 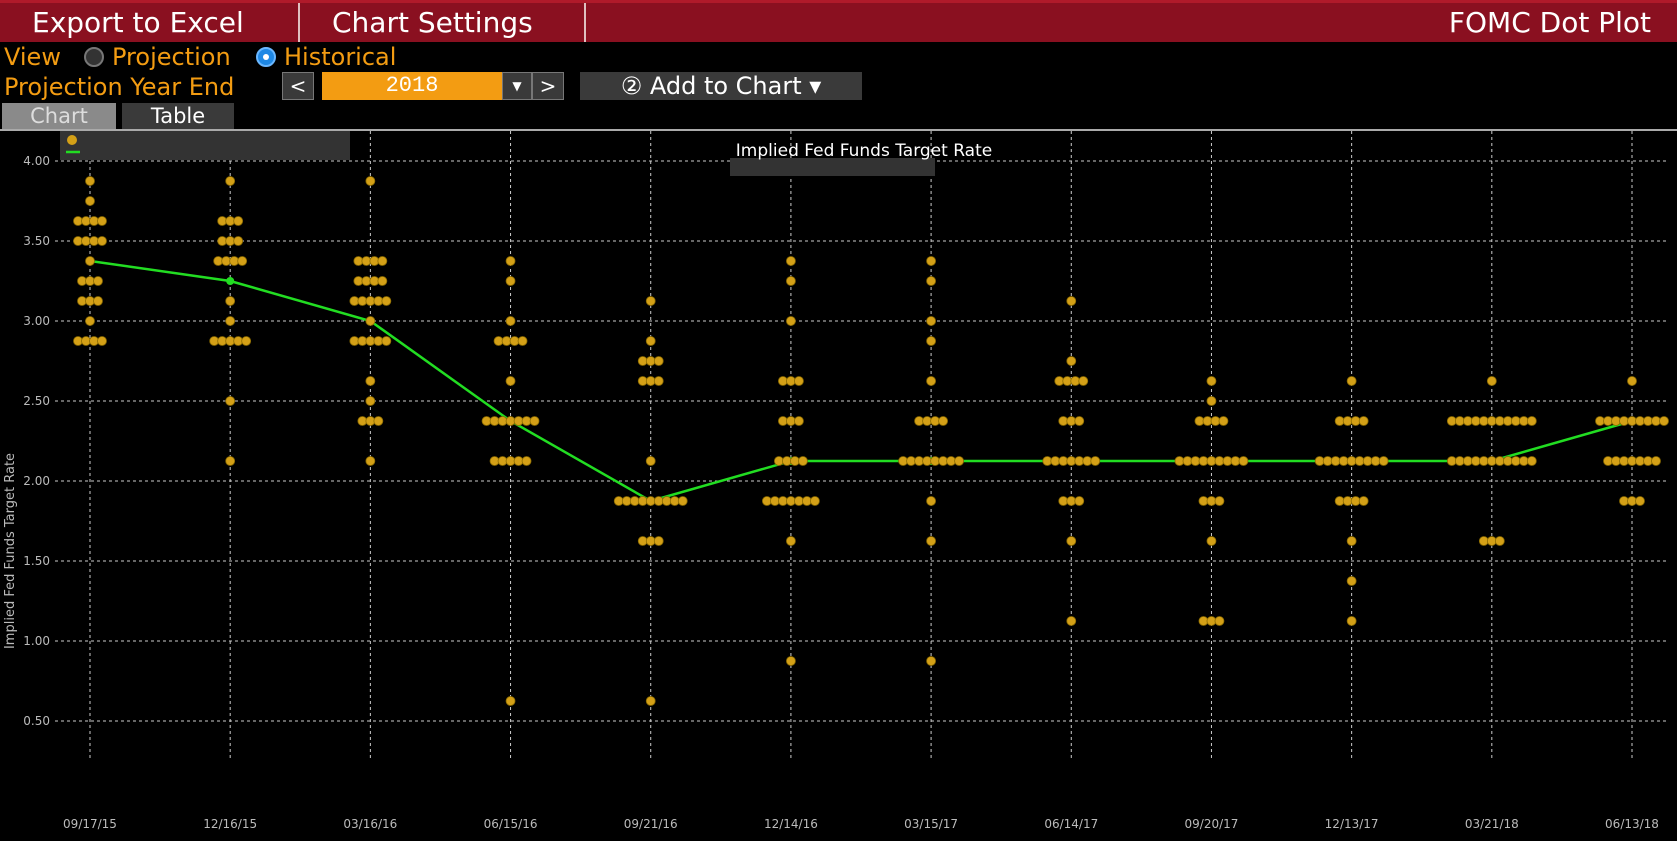 What do you see at coordinates (370, 824) in the screenshot?
I see `x-tick-label: 03/16/16` at bounding box center [370, 824].